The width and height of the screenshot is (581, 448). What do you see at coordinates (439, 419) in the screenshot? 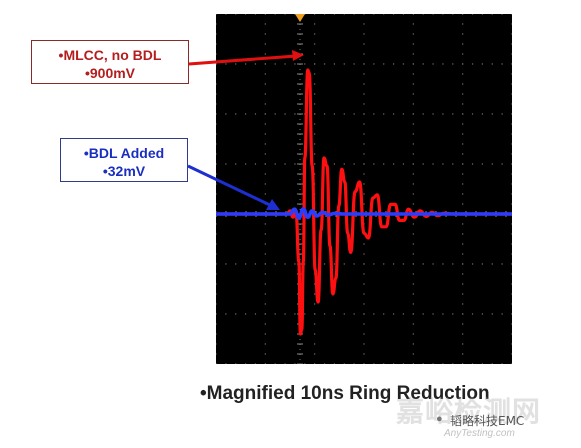
I see `wechat-icon: ●` at bounding box center [439, 419].